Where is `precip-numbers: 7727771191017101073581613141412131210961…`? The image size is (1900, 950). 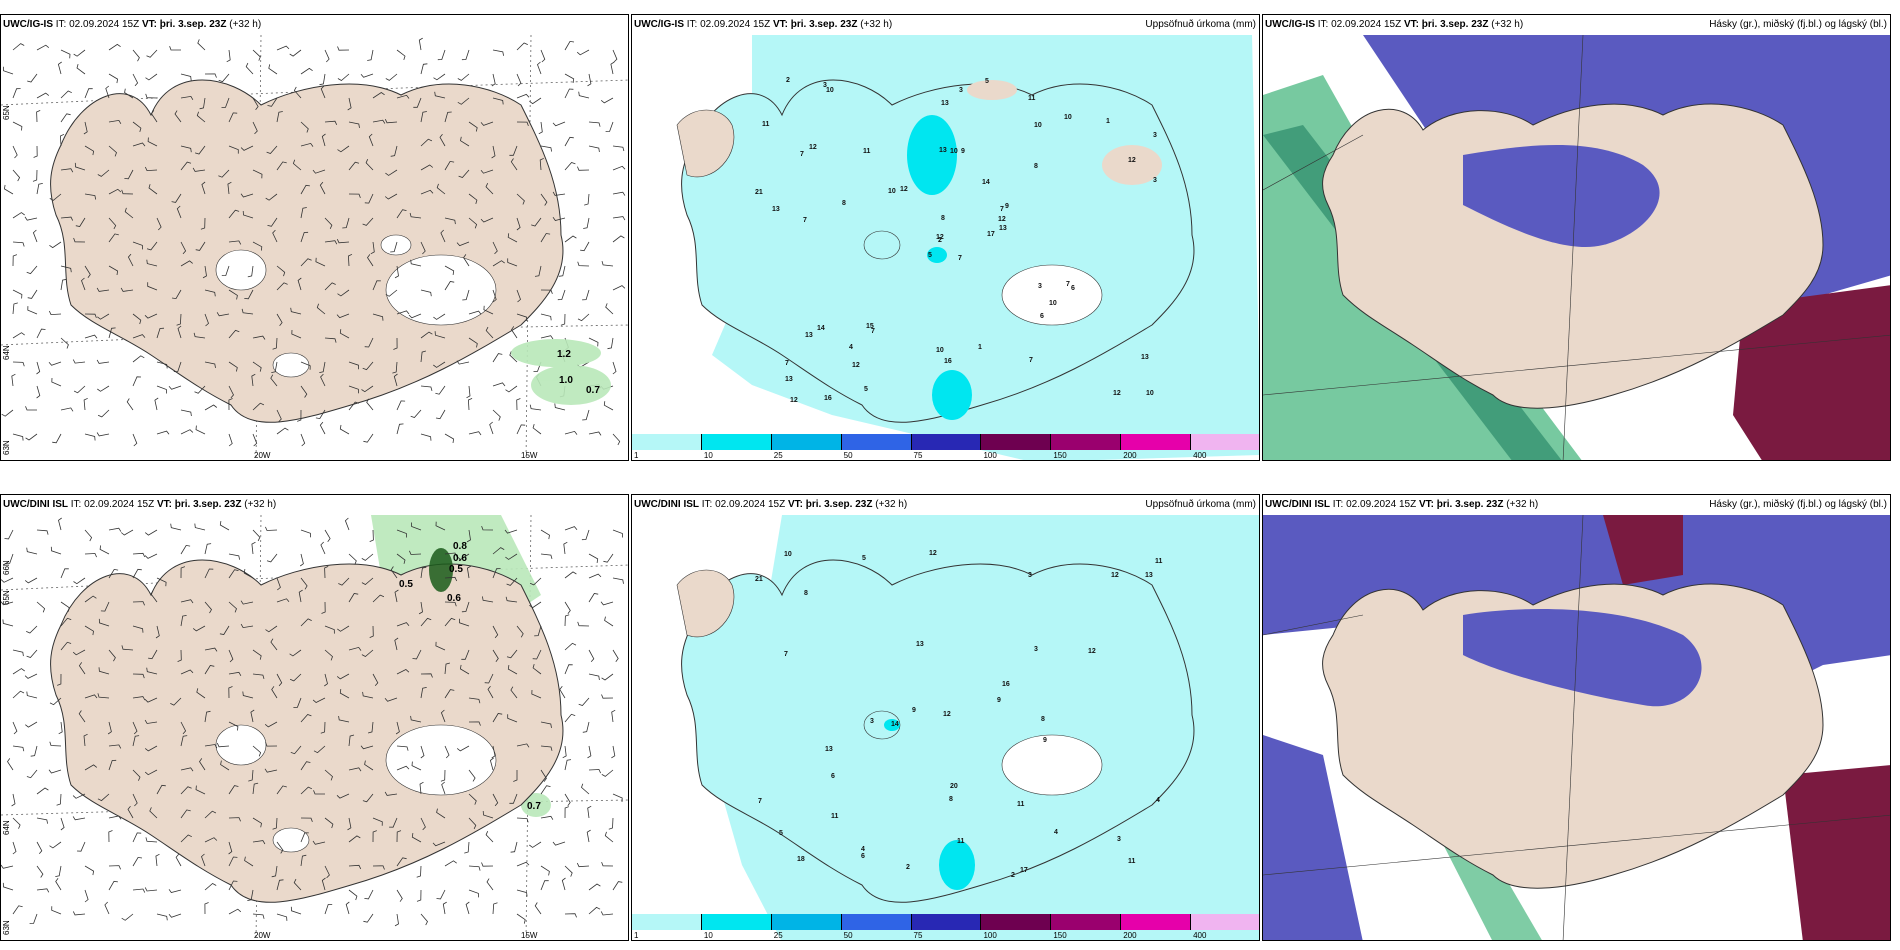
precip-numbers: 7727771191017101073581613141412131210961… is located at coordinates (956, 240).